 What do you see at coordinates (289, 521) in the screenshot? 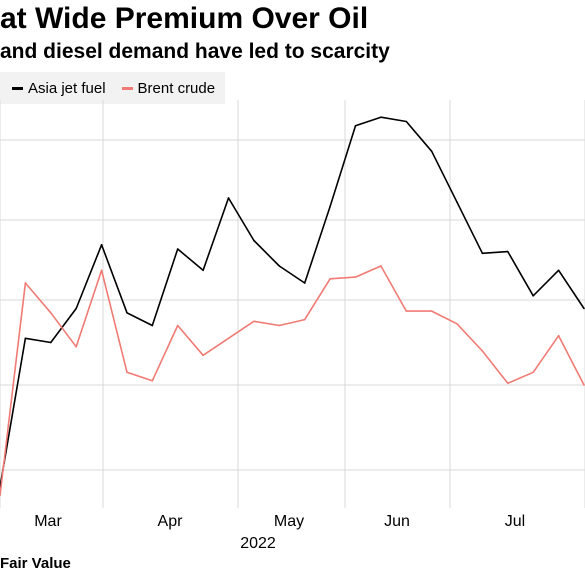
I see `x-tick-label: May` at bounding box center [289, 521].